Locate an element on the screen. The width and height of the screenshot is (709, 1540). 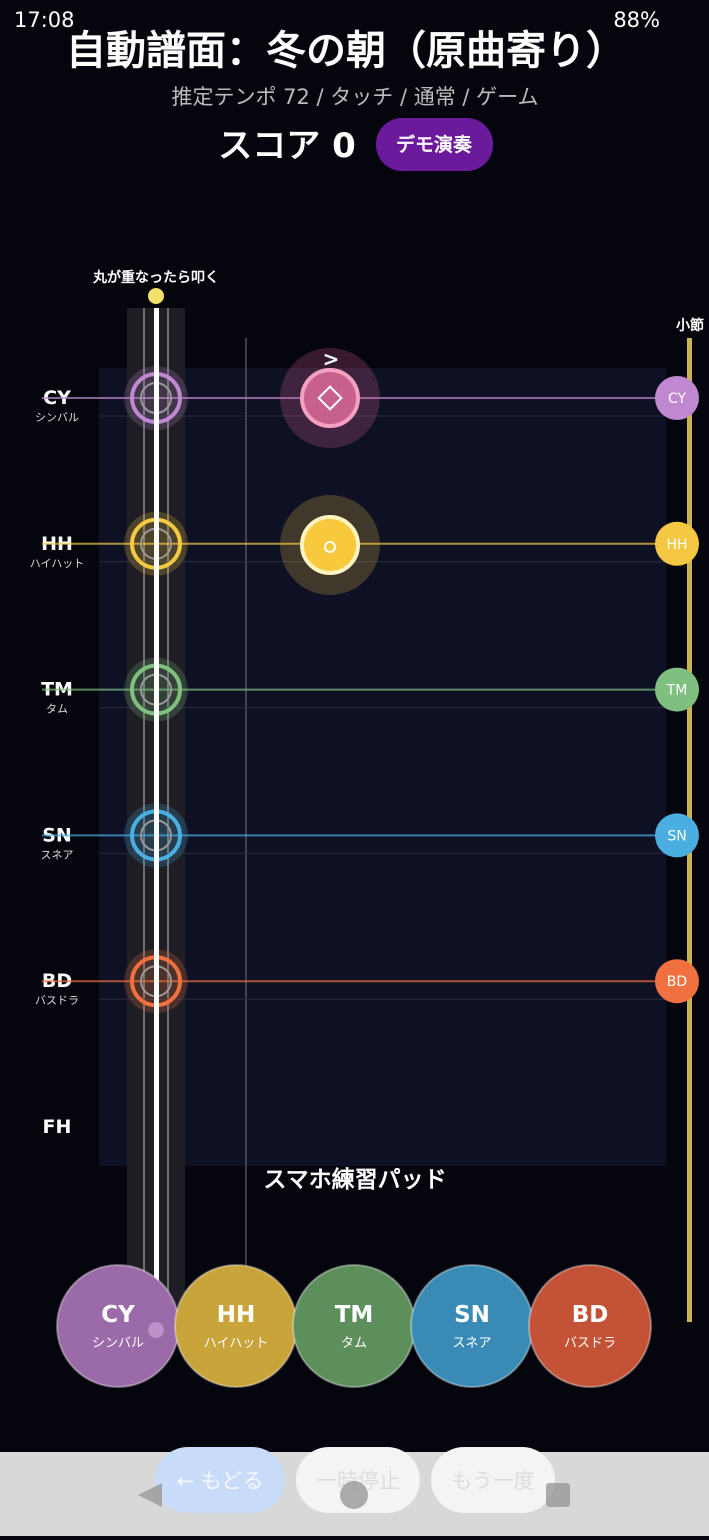
note-hihat is located at coordinates (330, 545).